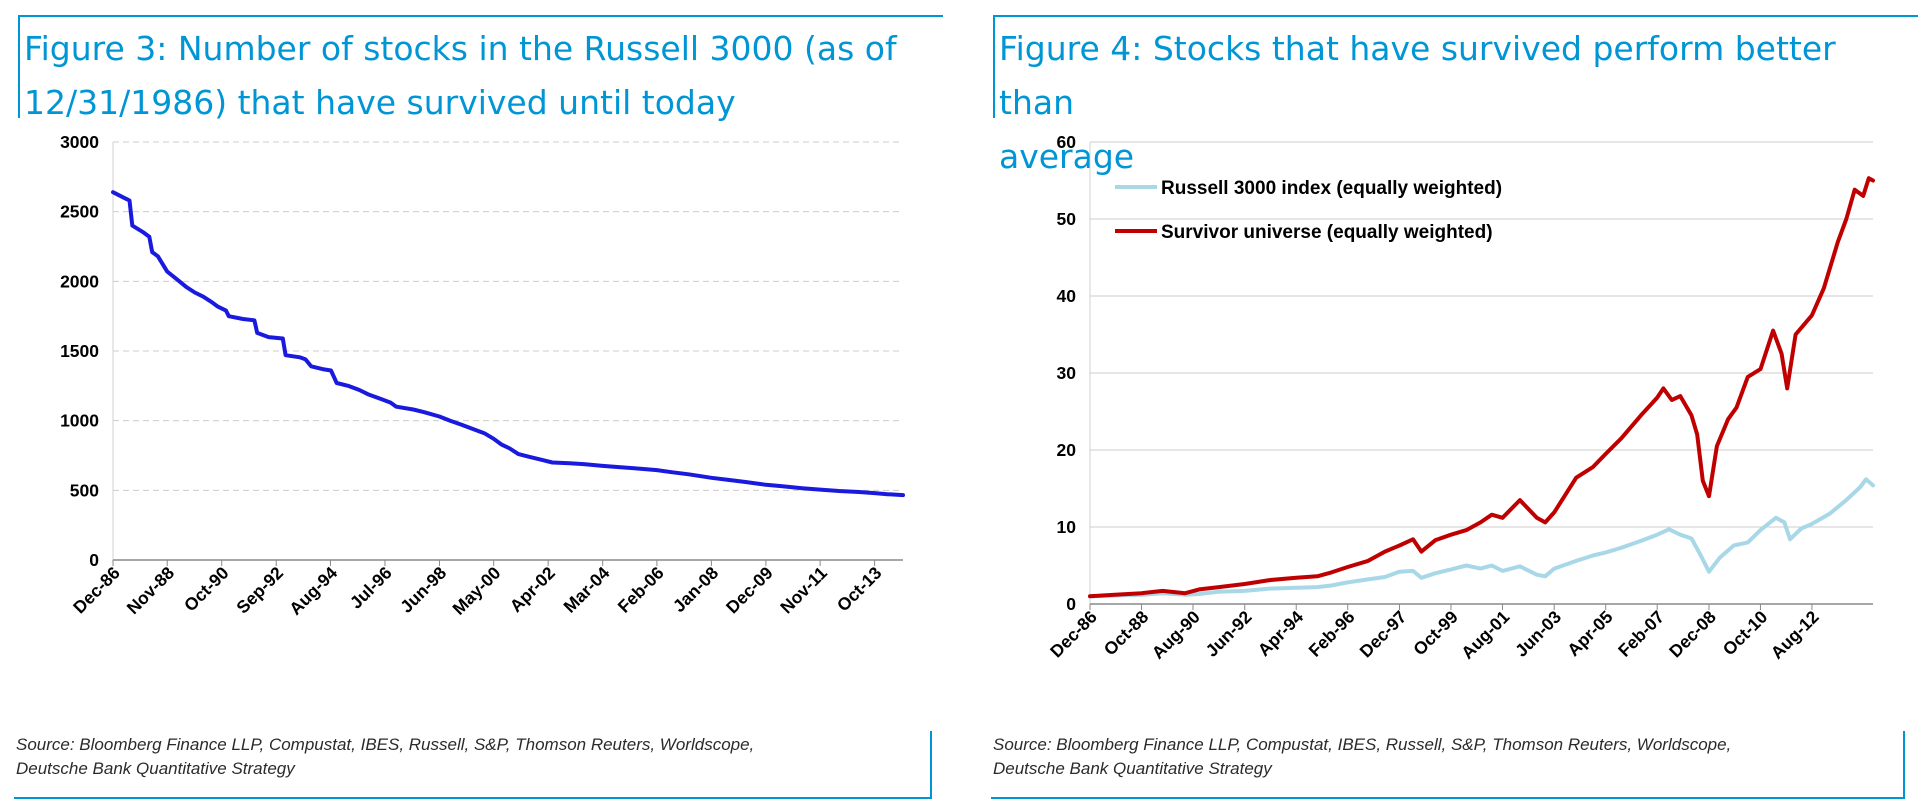  I want to click on y-tick-label: 3000, so click(79, 142).